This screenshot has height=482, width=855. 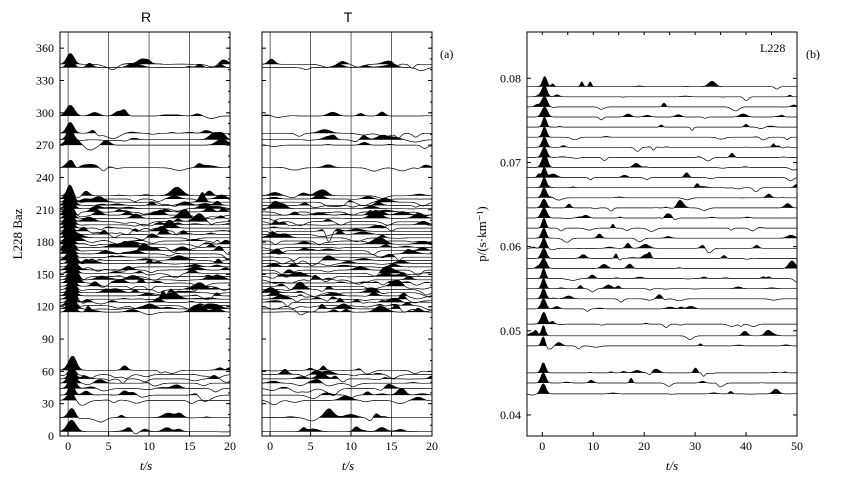 What do you see at coordinates (45, 48) in the screenshot?
I see `y-tick-label: 360` at bounding box center [45, 48].